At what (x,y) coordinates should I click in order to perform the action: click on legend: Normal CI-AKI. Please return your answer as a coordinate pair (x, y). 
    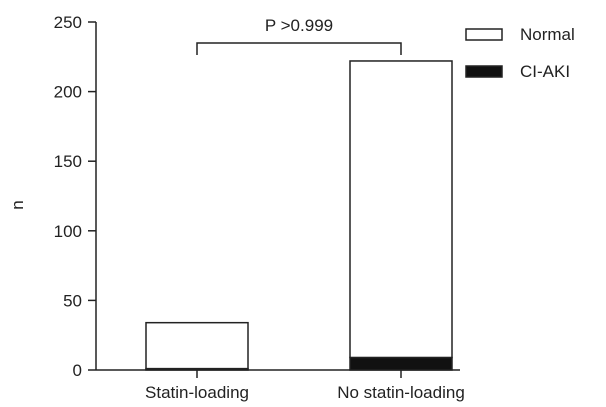
    Looking at the image, I should click on (520, 53).